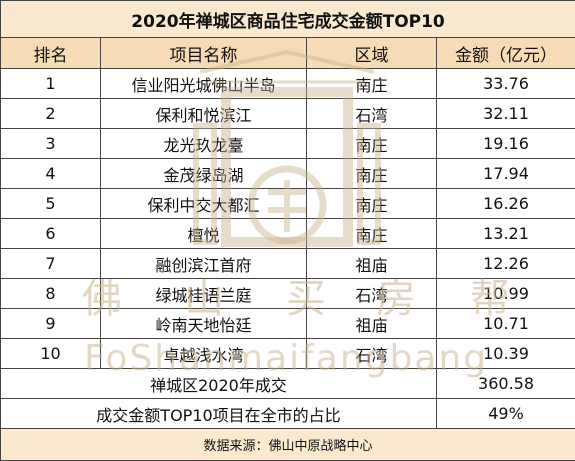  Describe the element at coordinates (51, 204) in the screenshot. I see `rank-cell: 5` at that location.